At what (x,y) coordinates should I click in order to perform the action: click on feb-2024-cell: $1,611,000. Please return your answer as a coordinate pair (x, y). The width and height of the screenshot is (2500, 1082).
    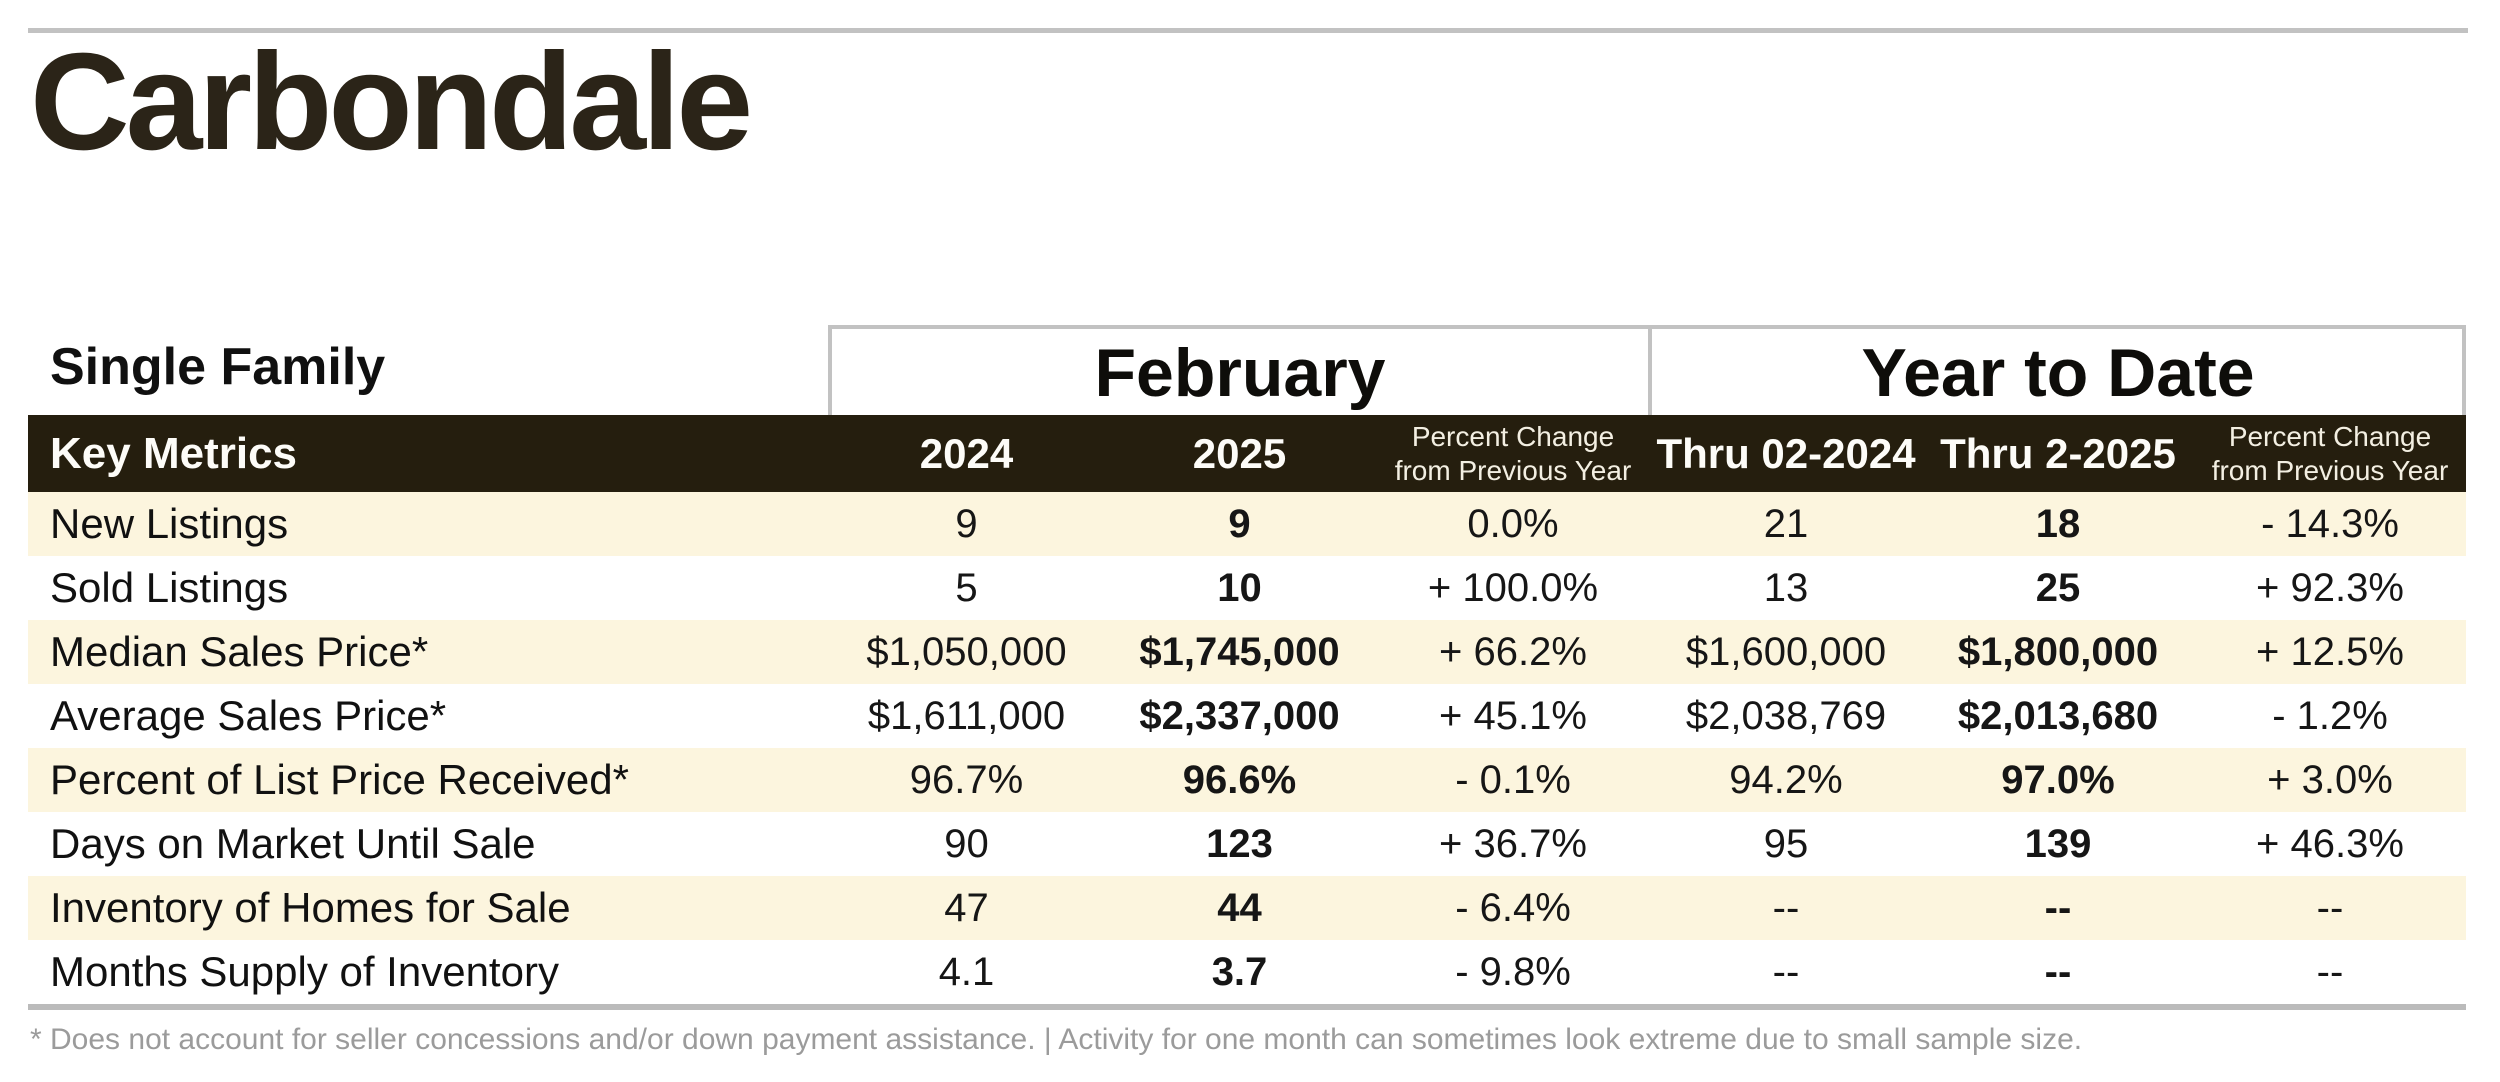
    Looking at the image, I should click on (966, 715).